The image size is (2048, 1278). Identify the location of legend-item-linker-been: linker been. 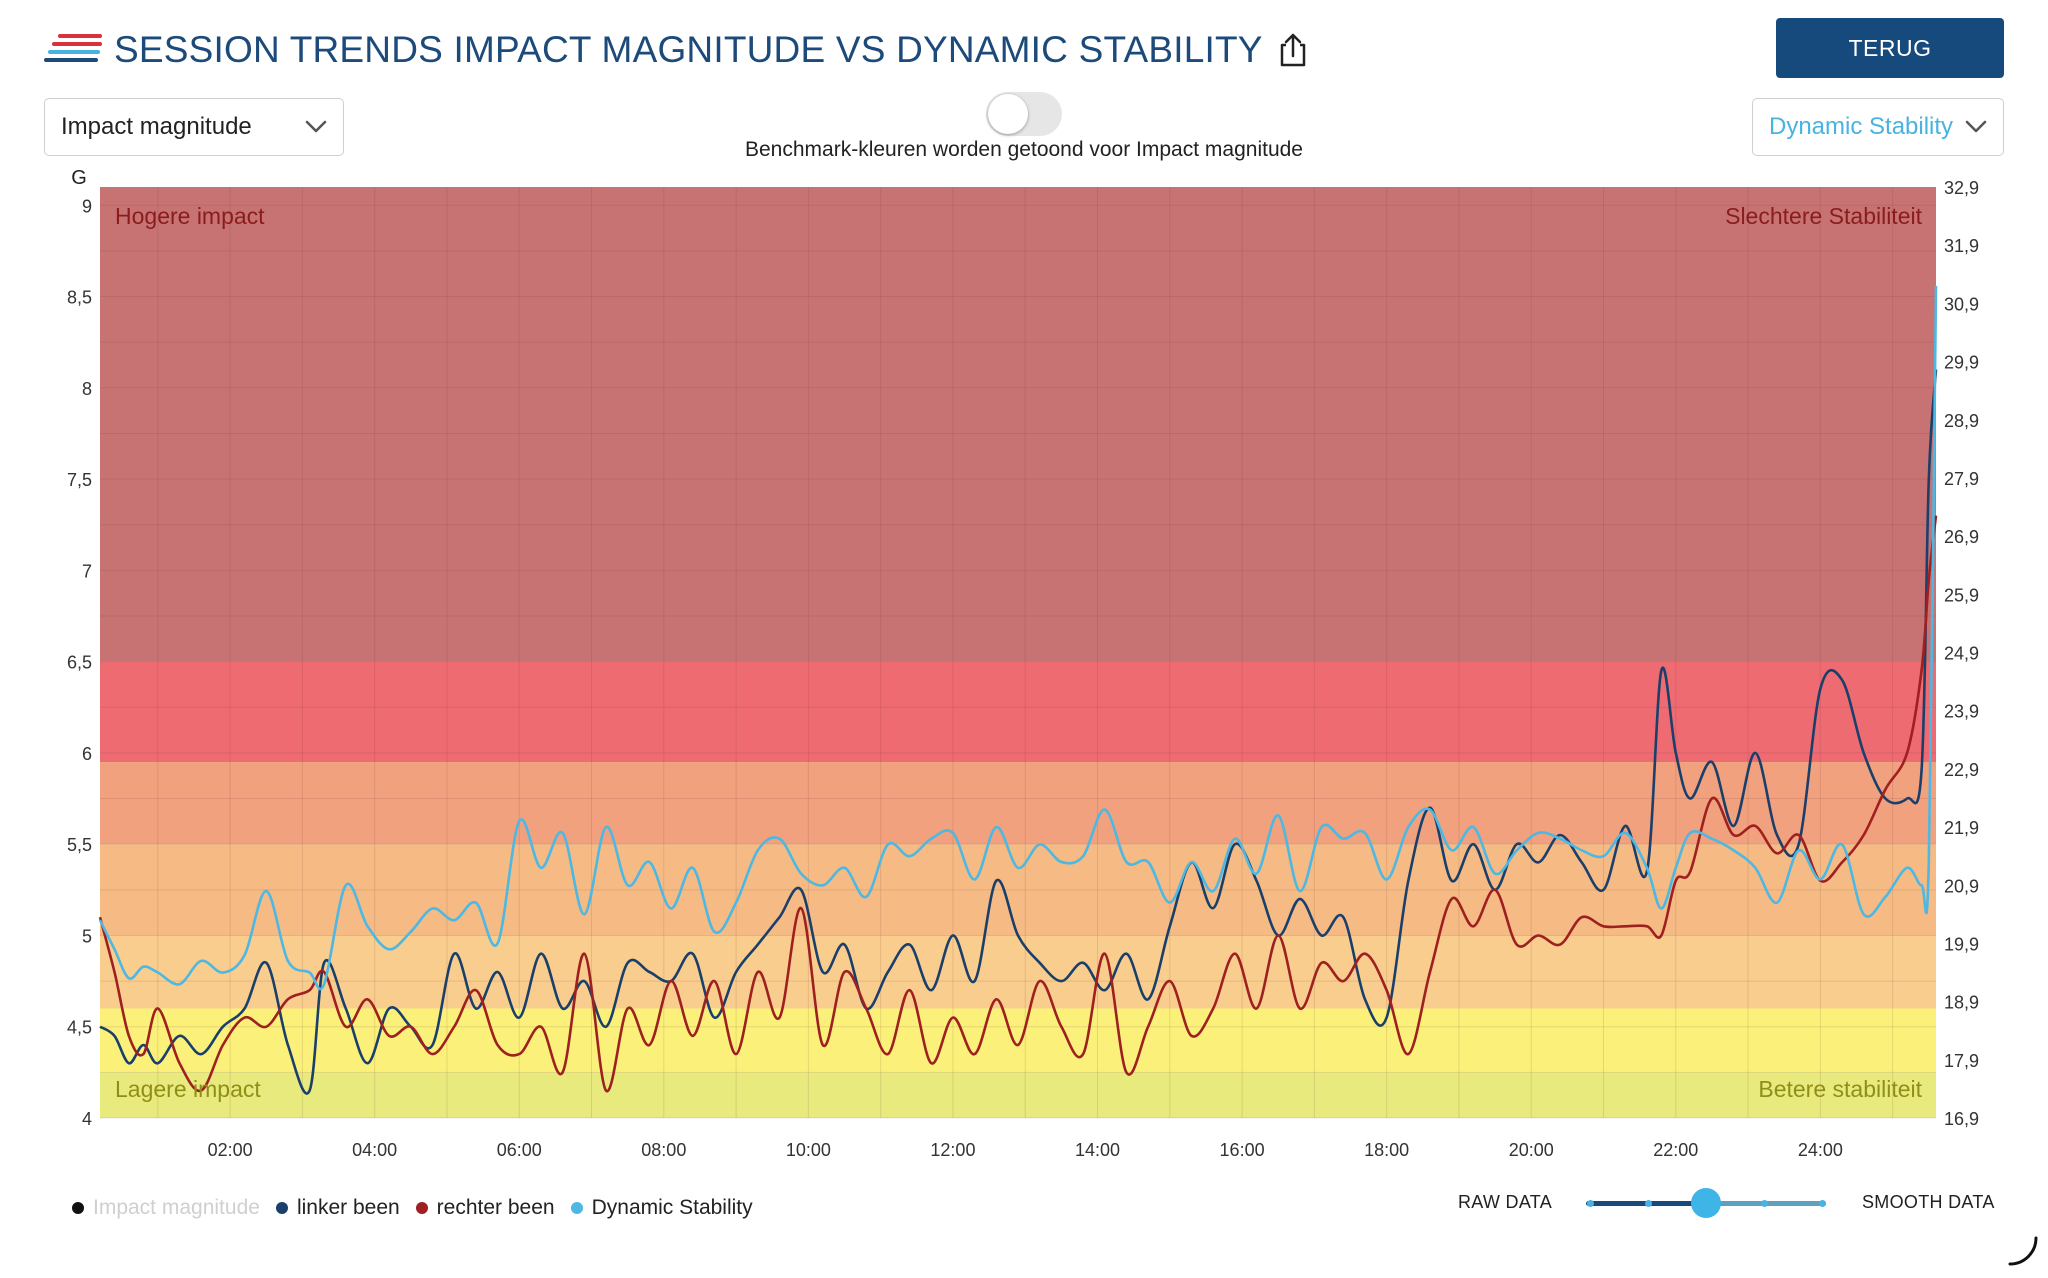
(337, 1208).